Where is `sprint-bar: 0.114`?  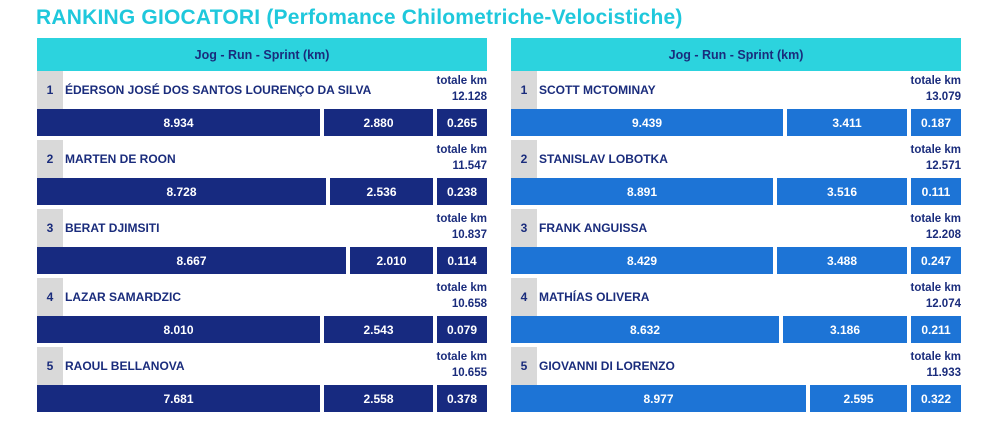
sprint-bar: 0.114 is located at coordinates (462, 260).